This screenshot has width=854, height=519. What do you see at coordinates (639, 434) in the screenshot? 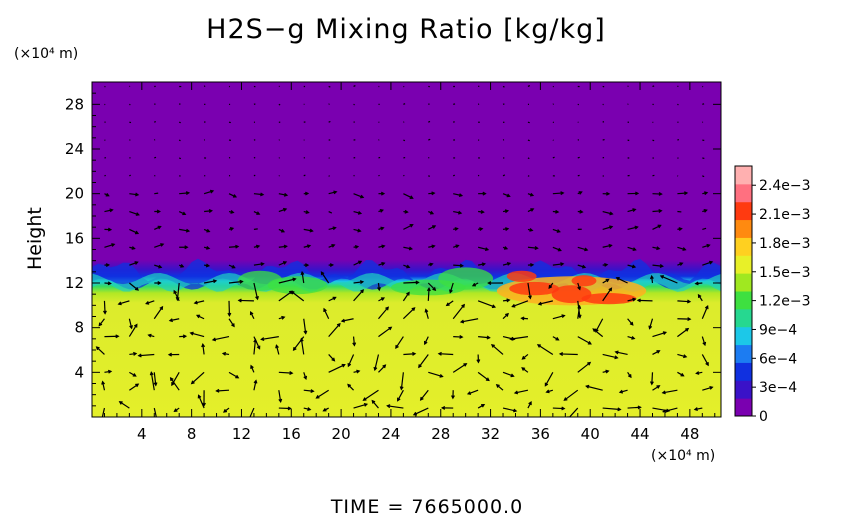
I see `x-tick-label: 44` at bounding box center [639, 434].